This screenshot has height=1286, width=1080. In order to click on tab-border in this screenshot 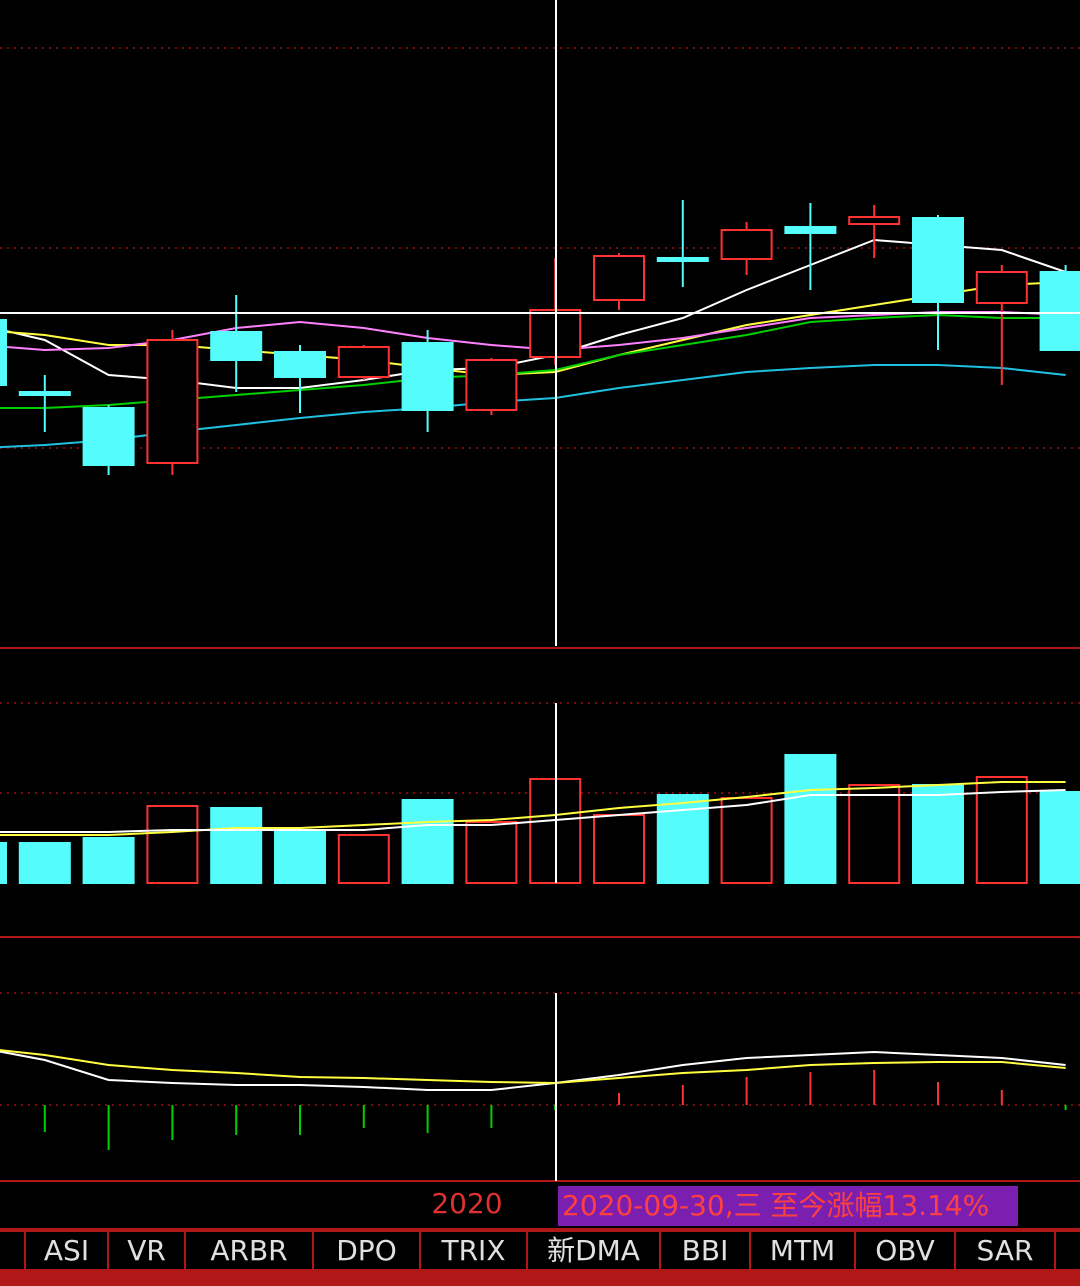, I will do `click(540, 1229)`.